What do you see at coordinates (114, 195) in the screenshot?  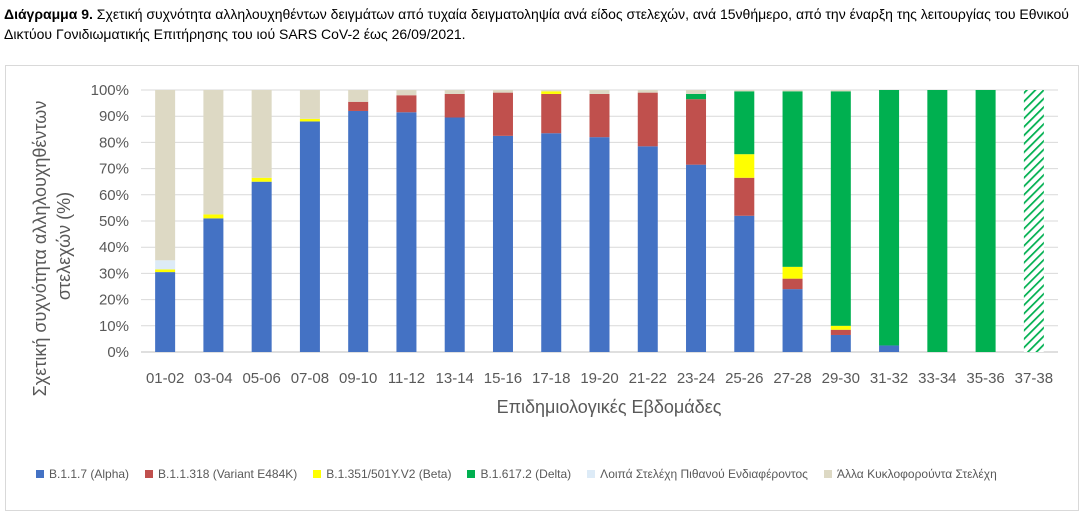 I see `y-tick-label: 60%` at bounding box center [114, 195].